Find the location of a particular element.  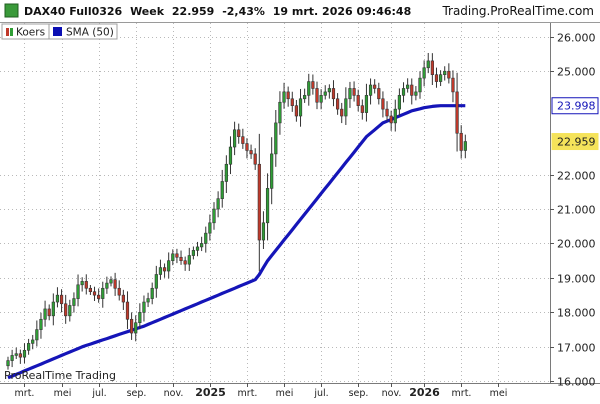

candlestick-icon is located at coordinates (7, 32).